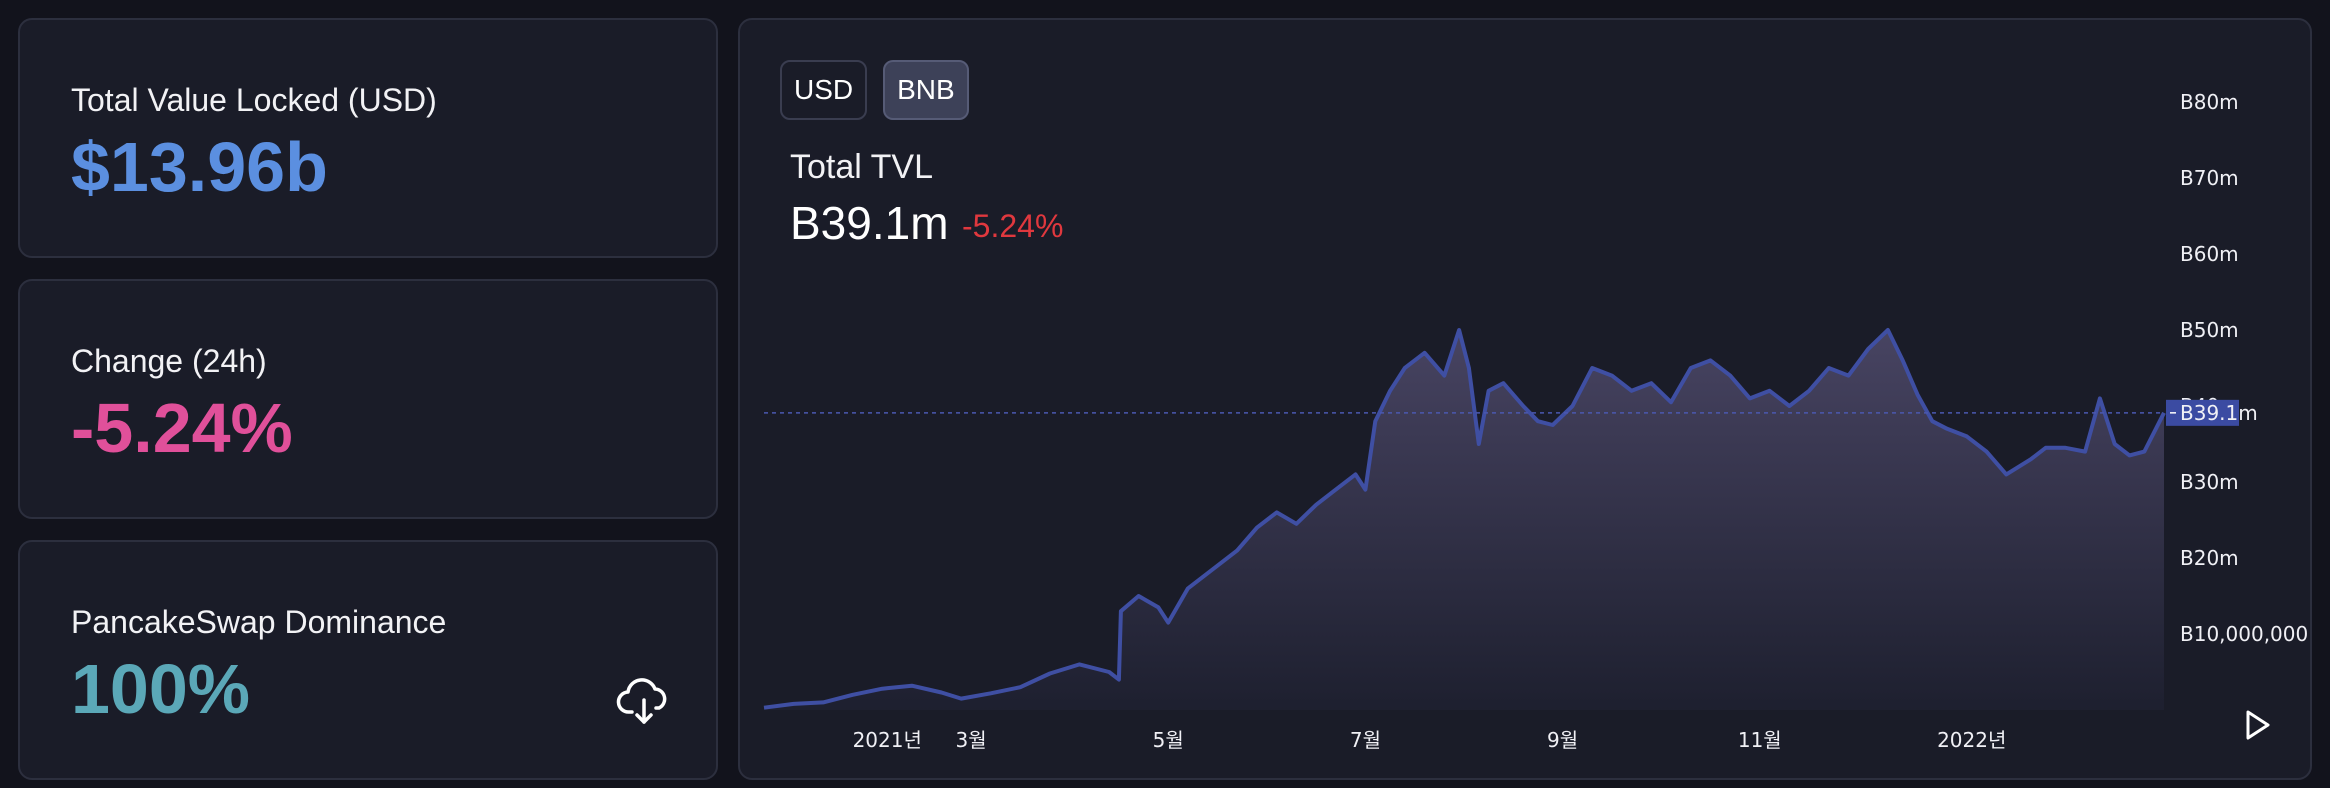  I want to click on current-price-tag: B39.1m, so click(2212, 412).